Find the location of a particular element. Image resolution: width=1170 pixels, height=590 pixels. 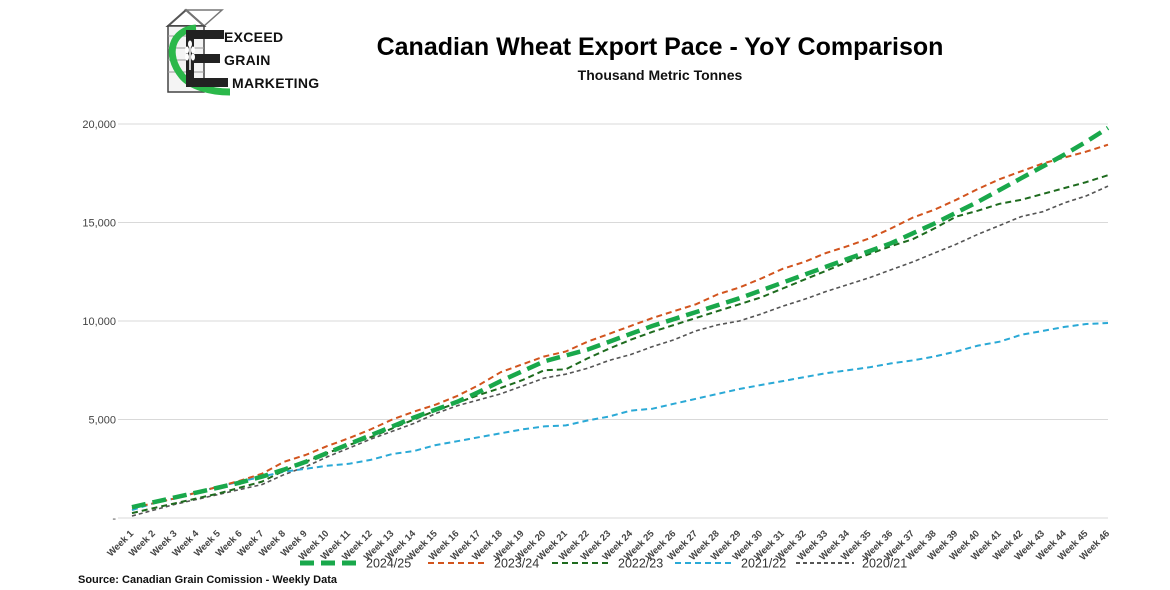

legend-label: 2021/22 is located at coordinates (763, 564).